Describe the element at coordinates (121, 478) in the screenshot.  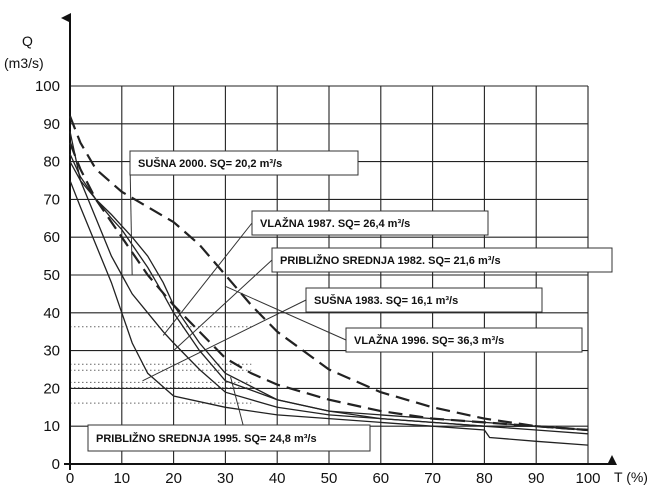
I see `x-tick-label: 10` at that location.